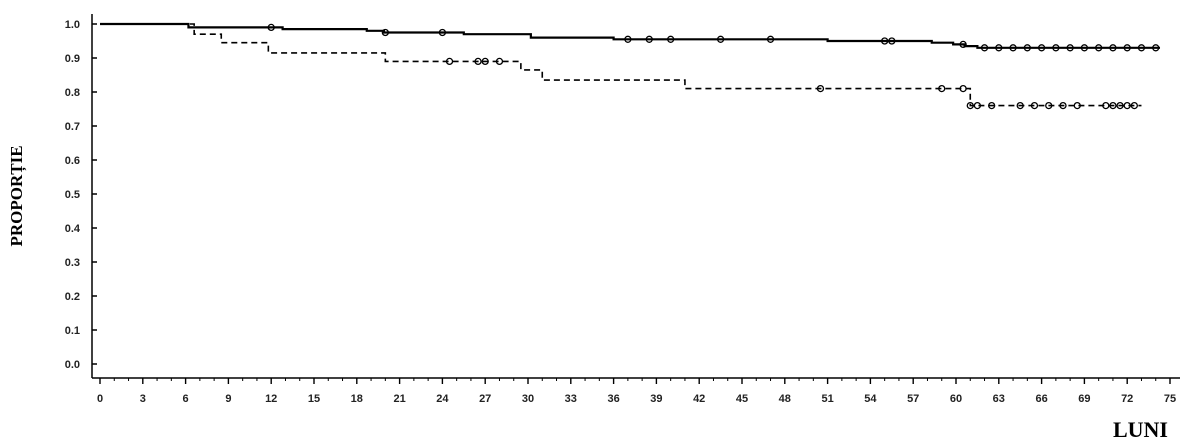  Describe the element at coordinates (999, 399) in the screenshot. I see `x-tick-label: 63` at that location.